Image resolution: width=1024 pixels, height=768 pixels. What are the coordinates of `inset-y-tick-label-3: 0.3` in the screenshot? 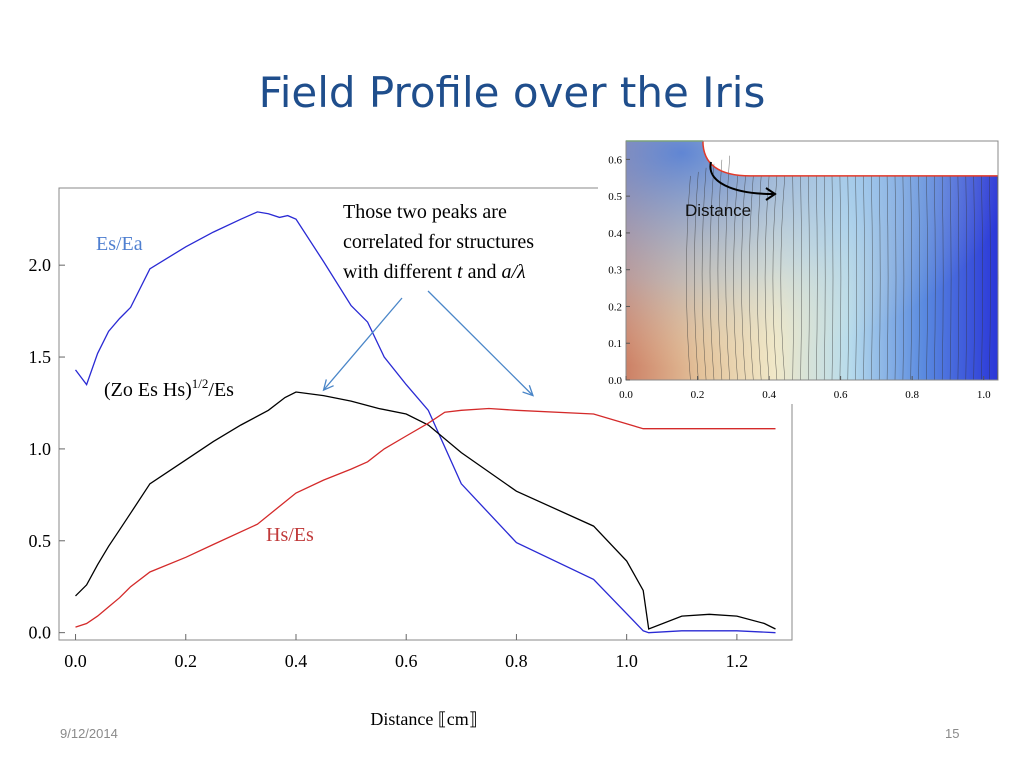 It's located at (615, 271).